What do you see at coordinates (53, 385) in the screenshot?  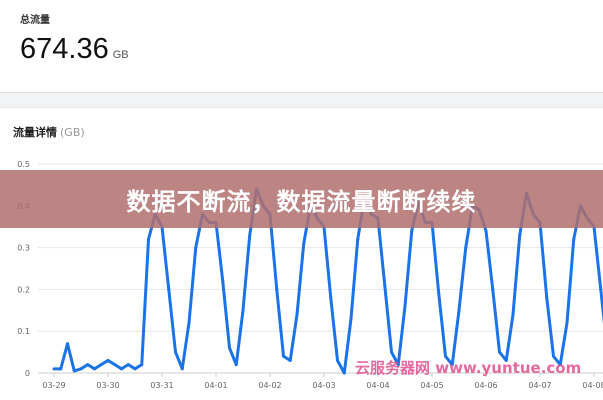 I see `x-tick-label: 03-29` at bounding box center [53, 385].